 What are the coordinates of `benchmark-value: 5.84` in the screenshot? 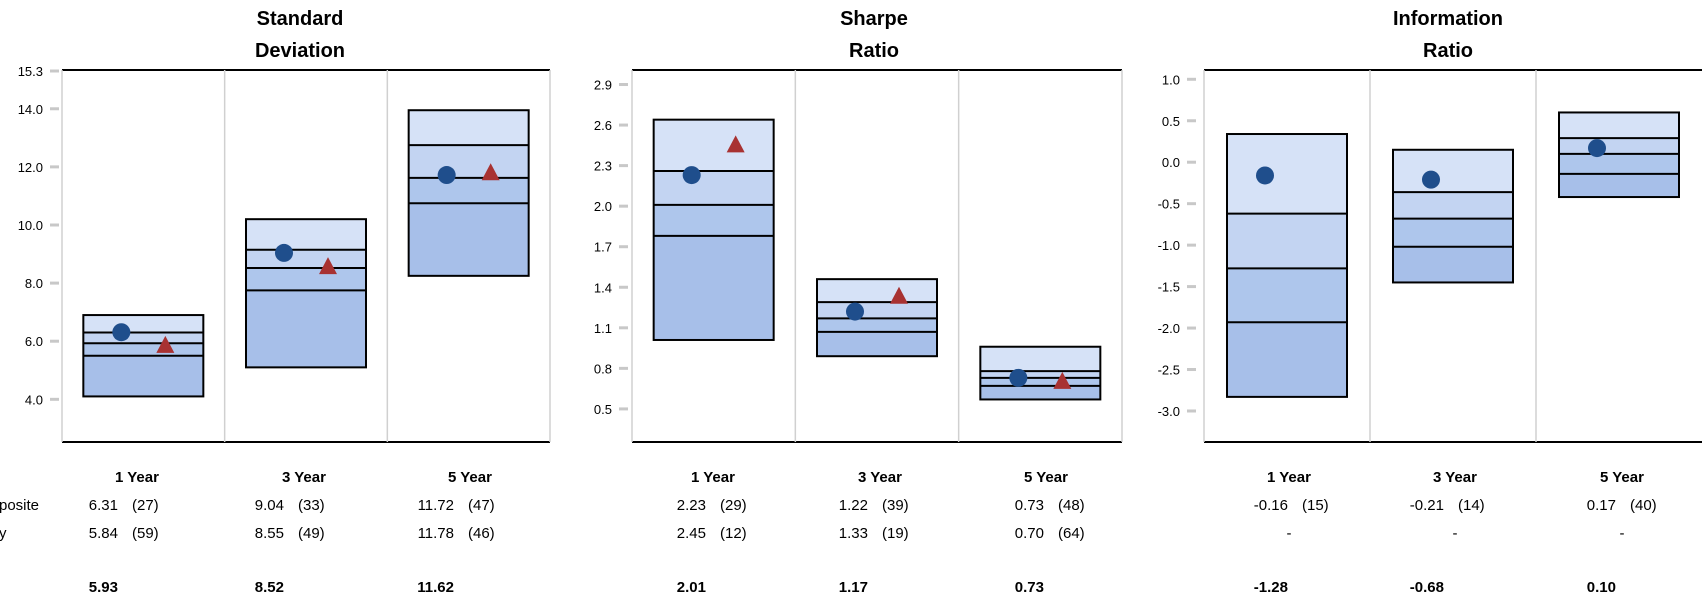 It's located at (103, 533).